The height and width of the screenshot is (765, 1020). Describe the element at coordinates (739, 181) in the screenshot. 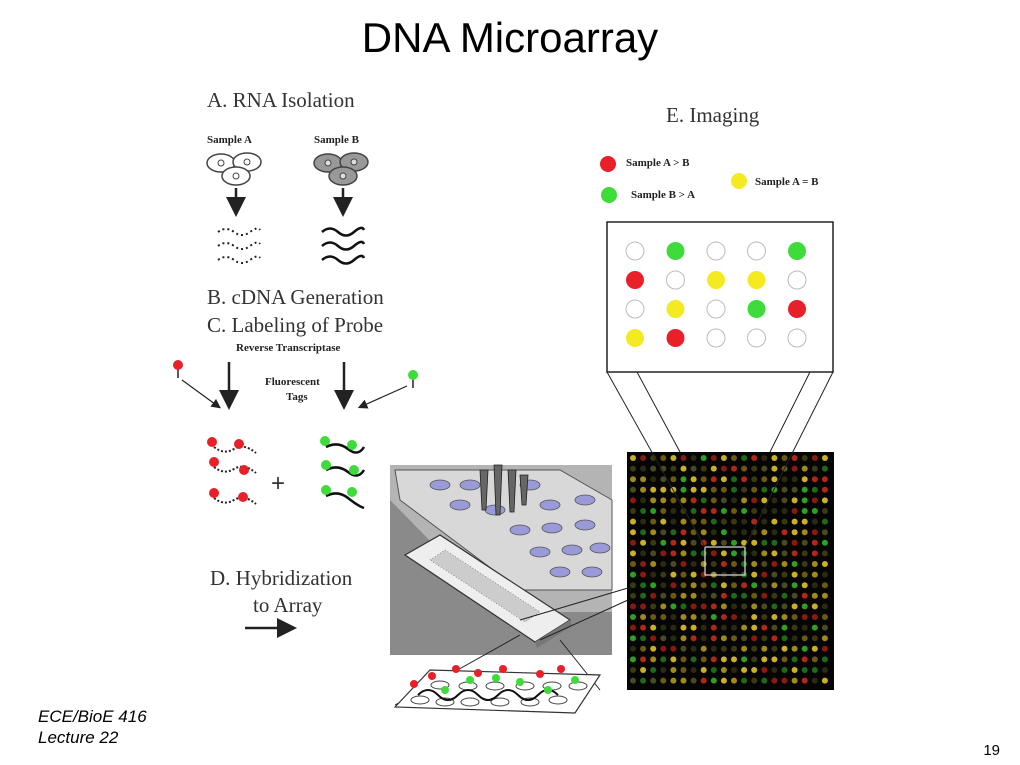

I see `legend-yellow-dot` at that location.